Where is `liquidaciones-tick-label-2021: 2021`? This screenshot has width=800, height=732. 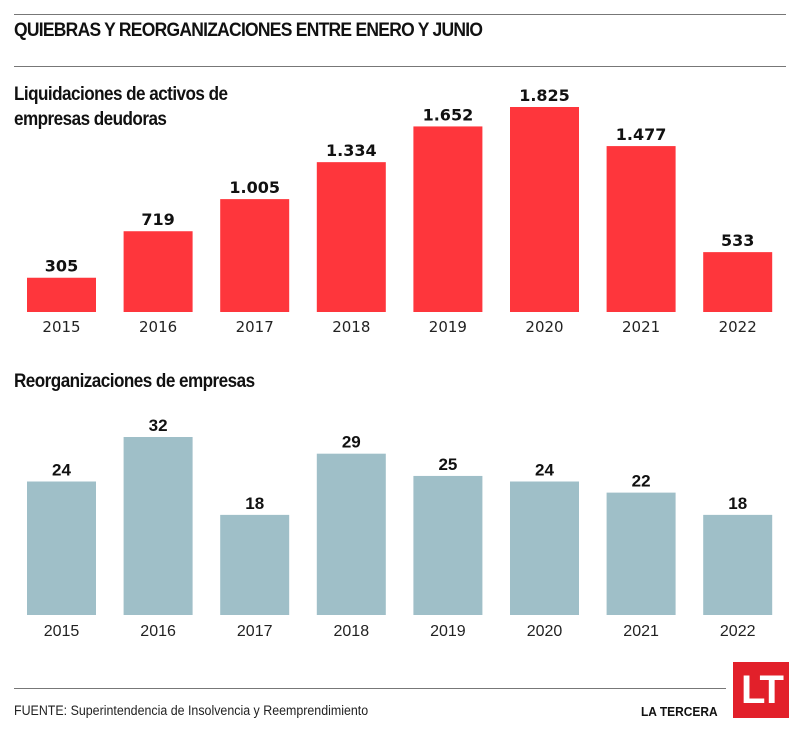
liquidaciones-tick-label-2021: 2021 is located at coordinates (641, 327).